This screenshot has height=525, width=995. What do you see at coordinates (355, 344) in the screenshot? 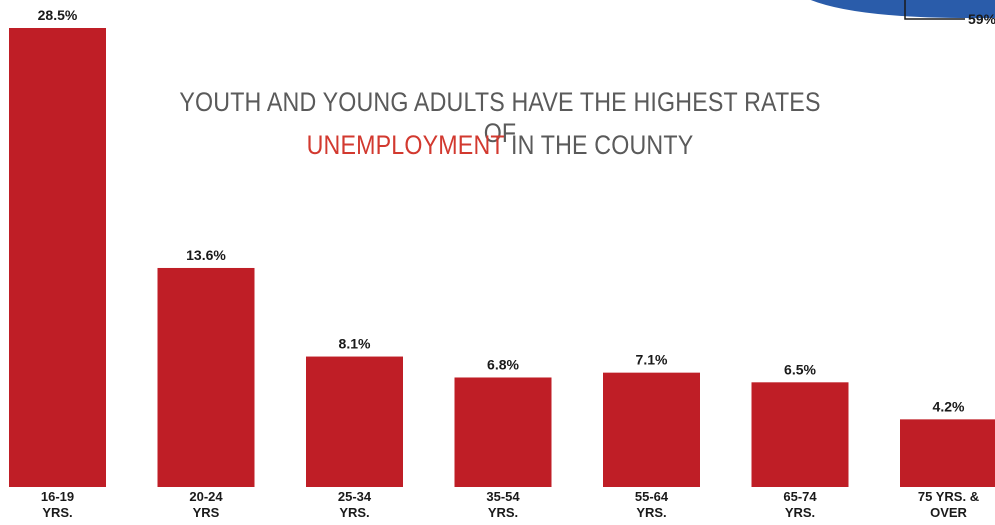
I see `value-label: 8.1%` at bounding box center [355, 344].